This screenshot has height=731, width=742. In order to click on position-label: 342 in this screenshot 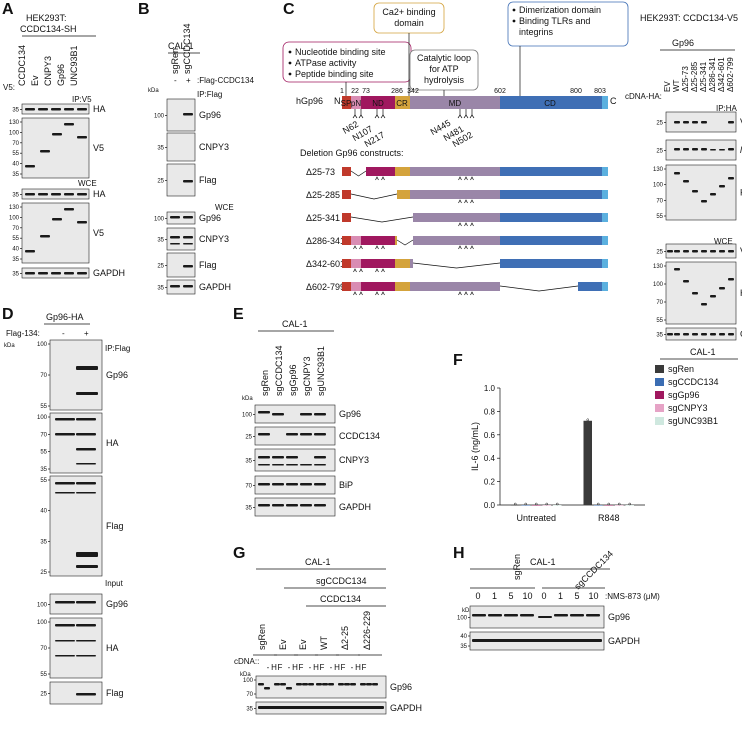, I will do `click(413, 91)`.